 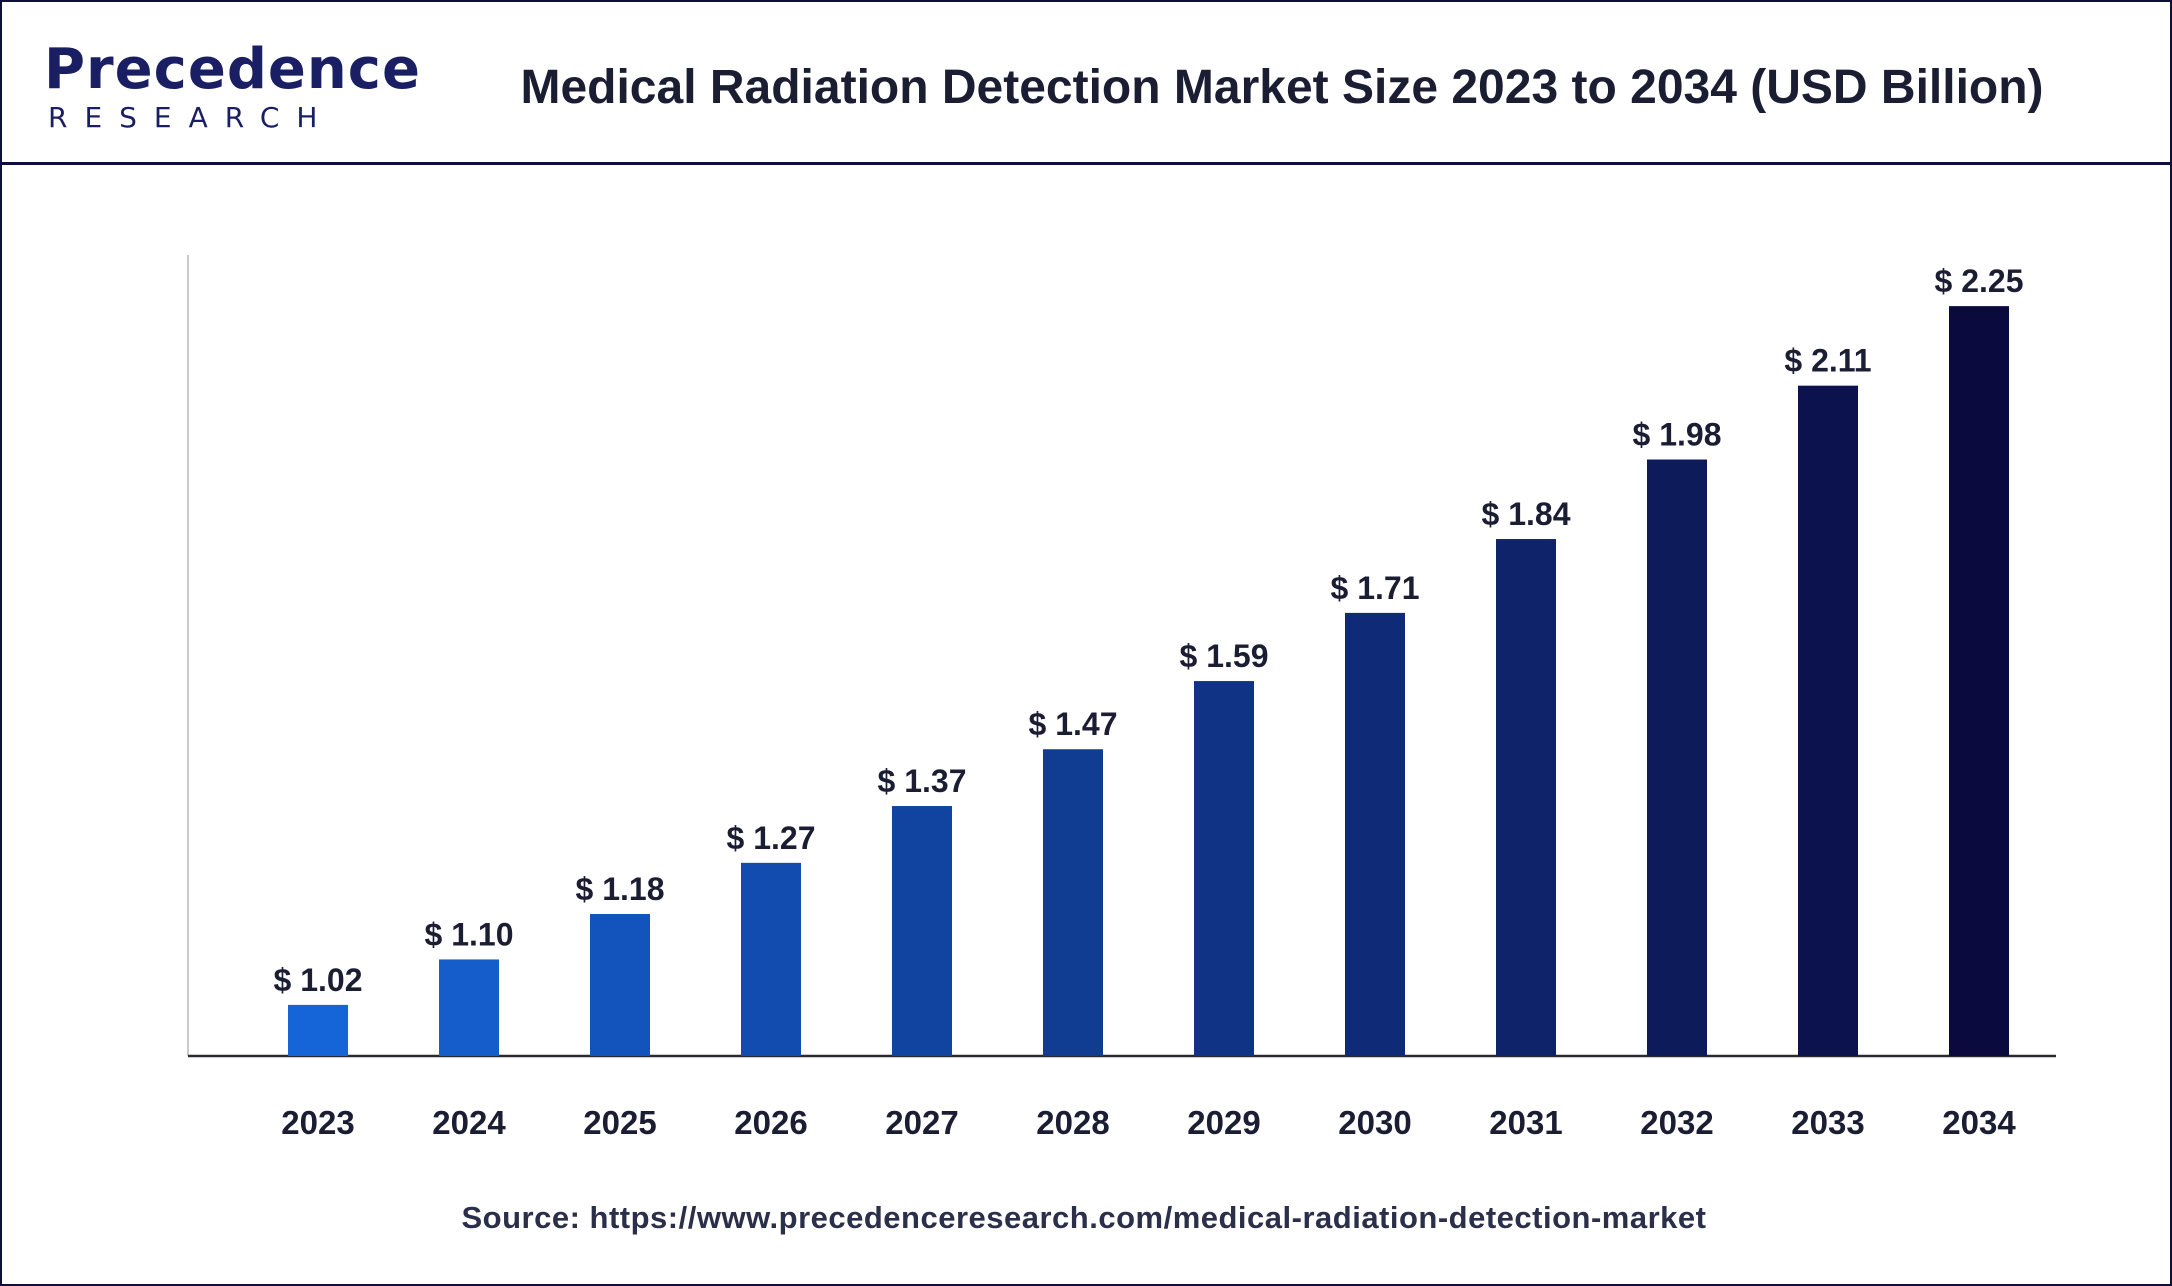 I want to click on bar-2023, so click(x=318, y=1030).